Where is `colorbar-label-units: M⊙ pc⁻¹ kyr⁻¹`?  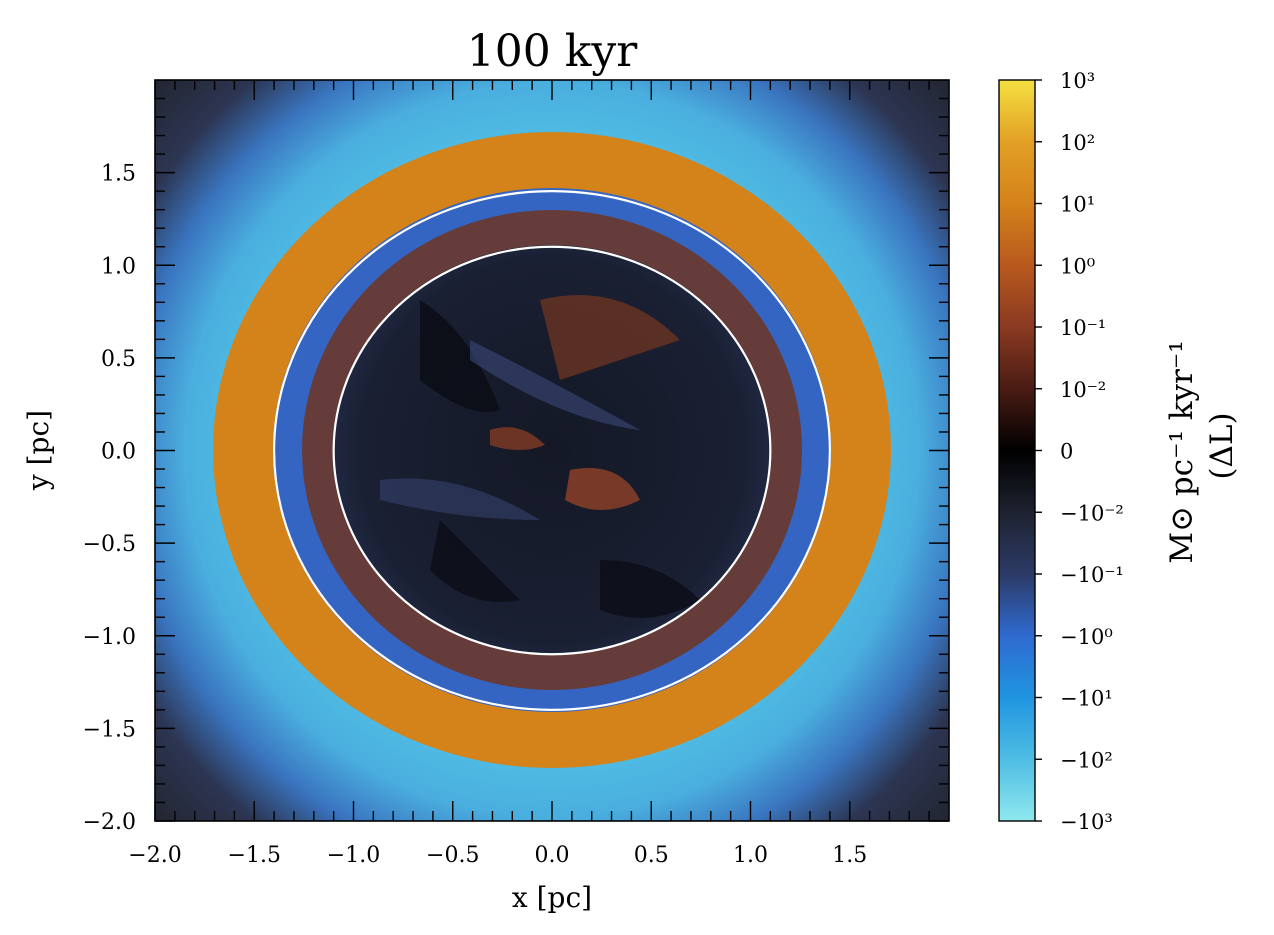
colorbar-label-units: M⊙ pc⁻¹ kyr⁻¹ is located at coordinates (1182, 451).